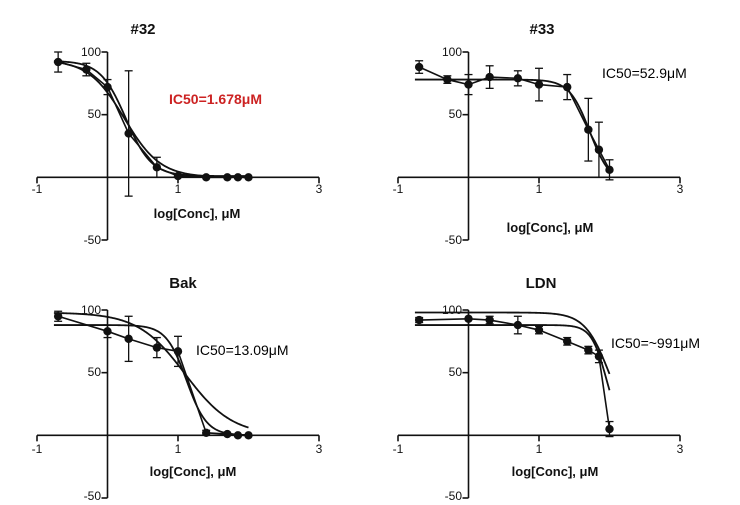  I want to click on annotation-ic50: IC50=1.678μM, so click(215, 99).